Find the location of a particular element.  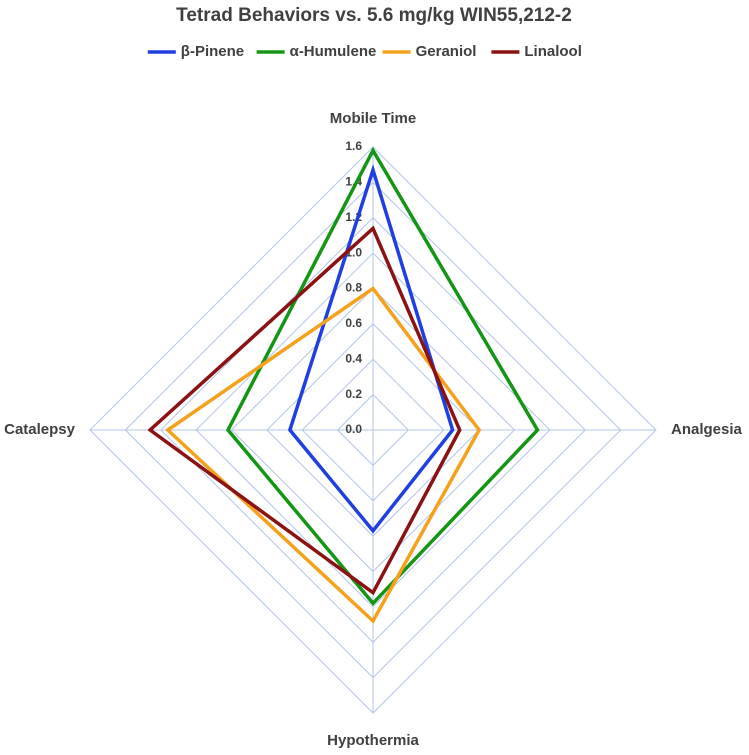

r-tick-label: 0.8 is located at coordinates (353, 288).